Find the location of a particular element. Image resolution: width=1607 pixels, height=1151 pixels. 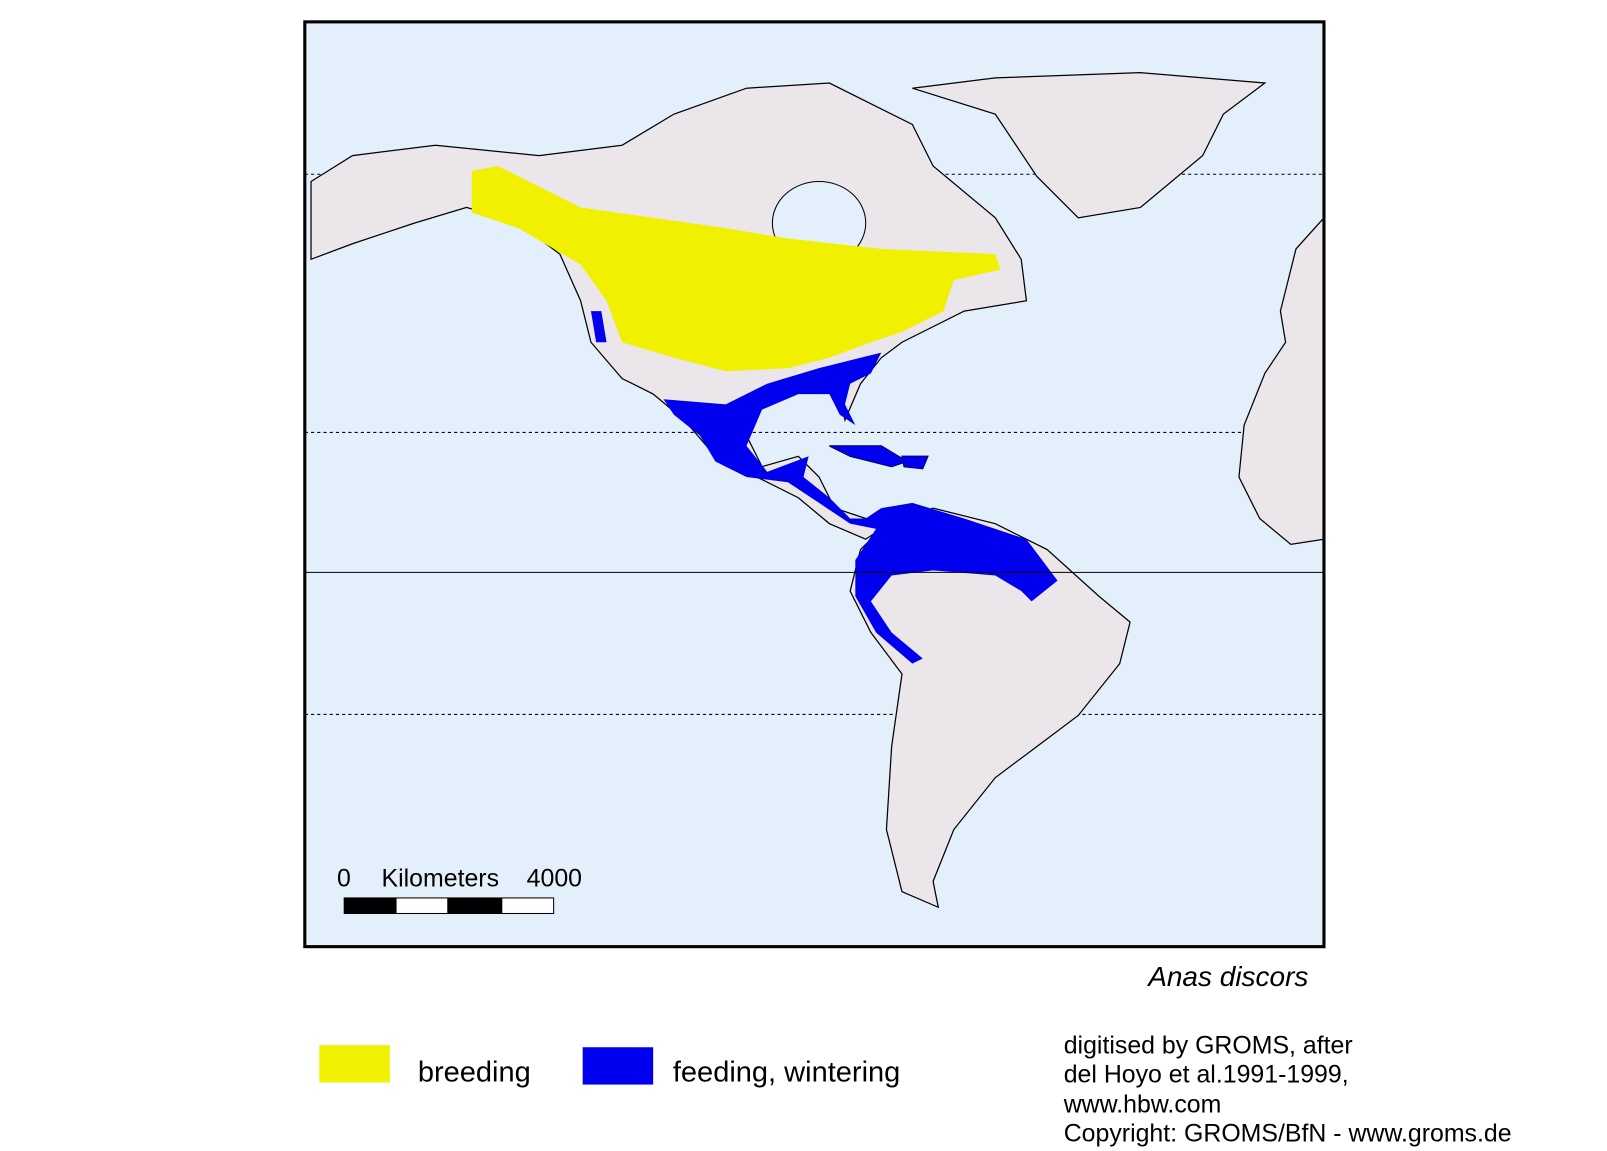

south-america is located at coordinates (990, 708).